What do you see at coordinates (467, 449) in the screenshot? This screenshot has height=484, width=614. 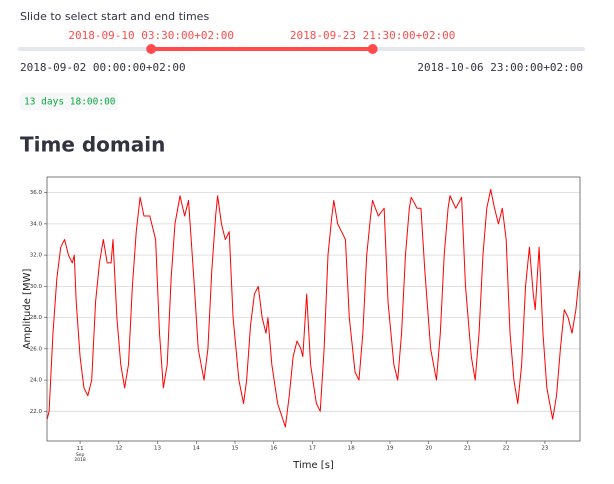 I see `x-tick-label: 21` at bounding box center [467, 449].